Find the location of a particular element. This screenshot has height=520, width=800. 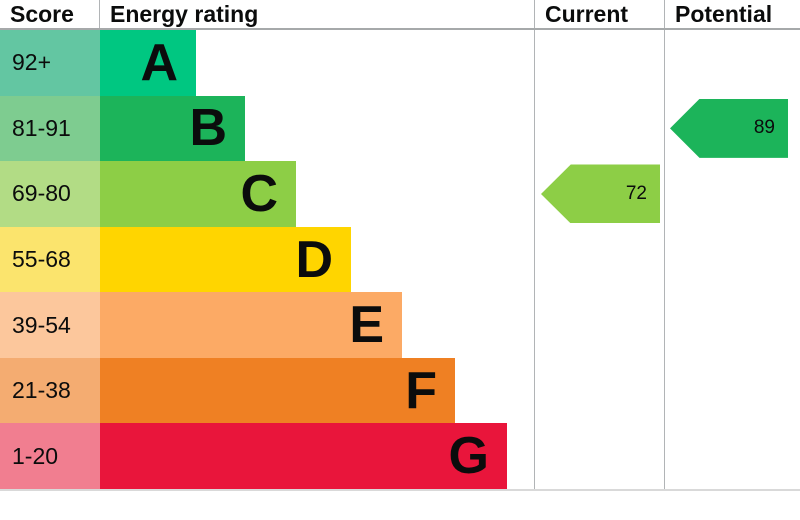

rating-bar-b: B is located at coordinates (172, 128).